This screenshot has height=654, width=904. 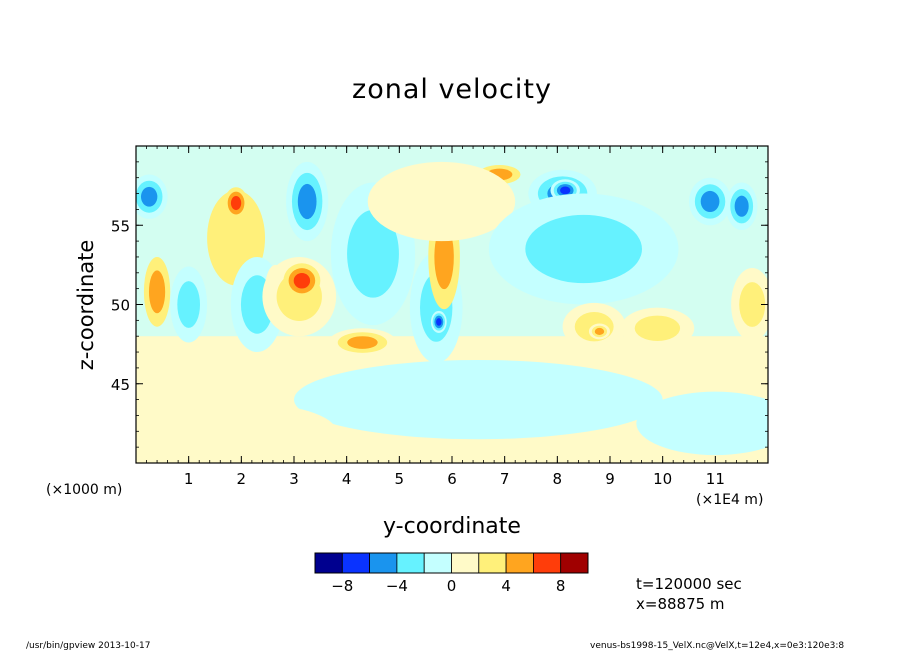 What do you see at coordinates (242, 479) in the screenshot?
I see `x-tick-label: 2` at bounding box center [242, 479].